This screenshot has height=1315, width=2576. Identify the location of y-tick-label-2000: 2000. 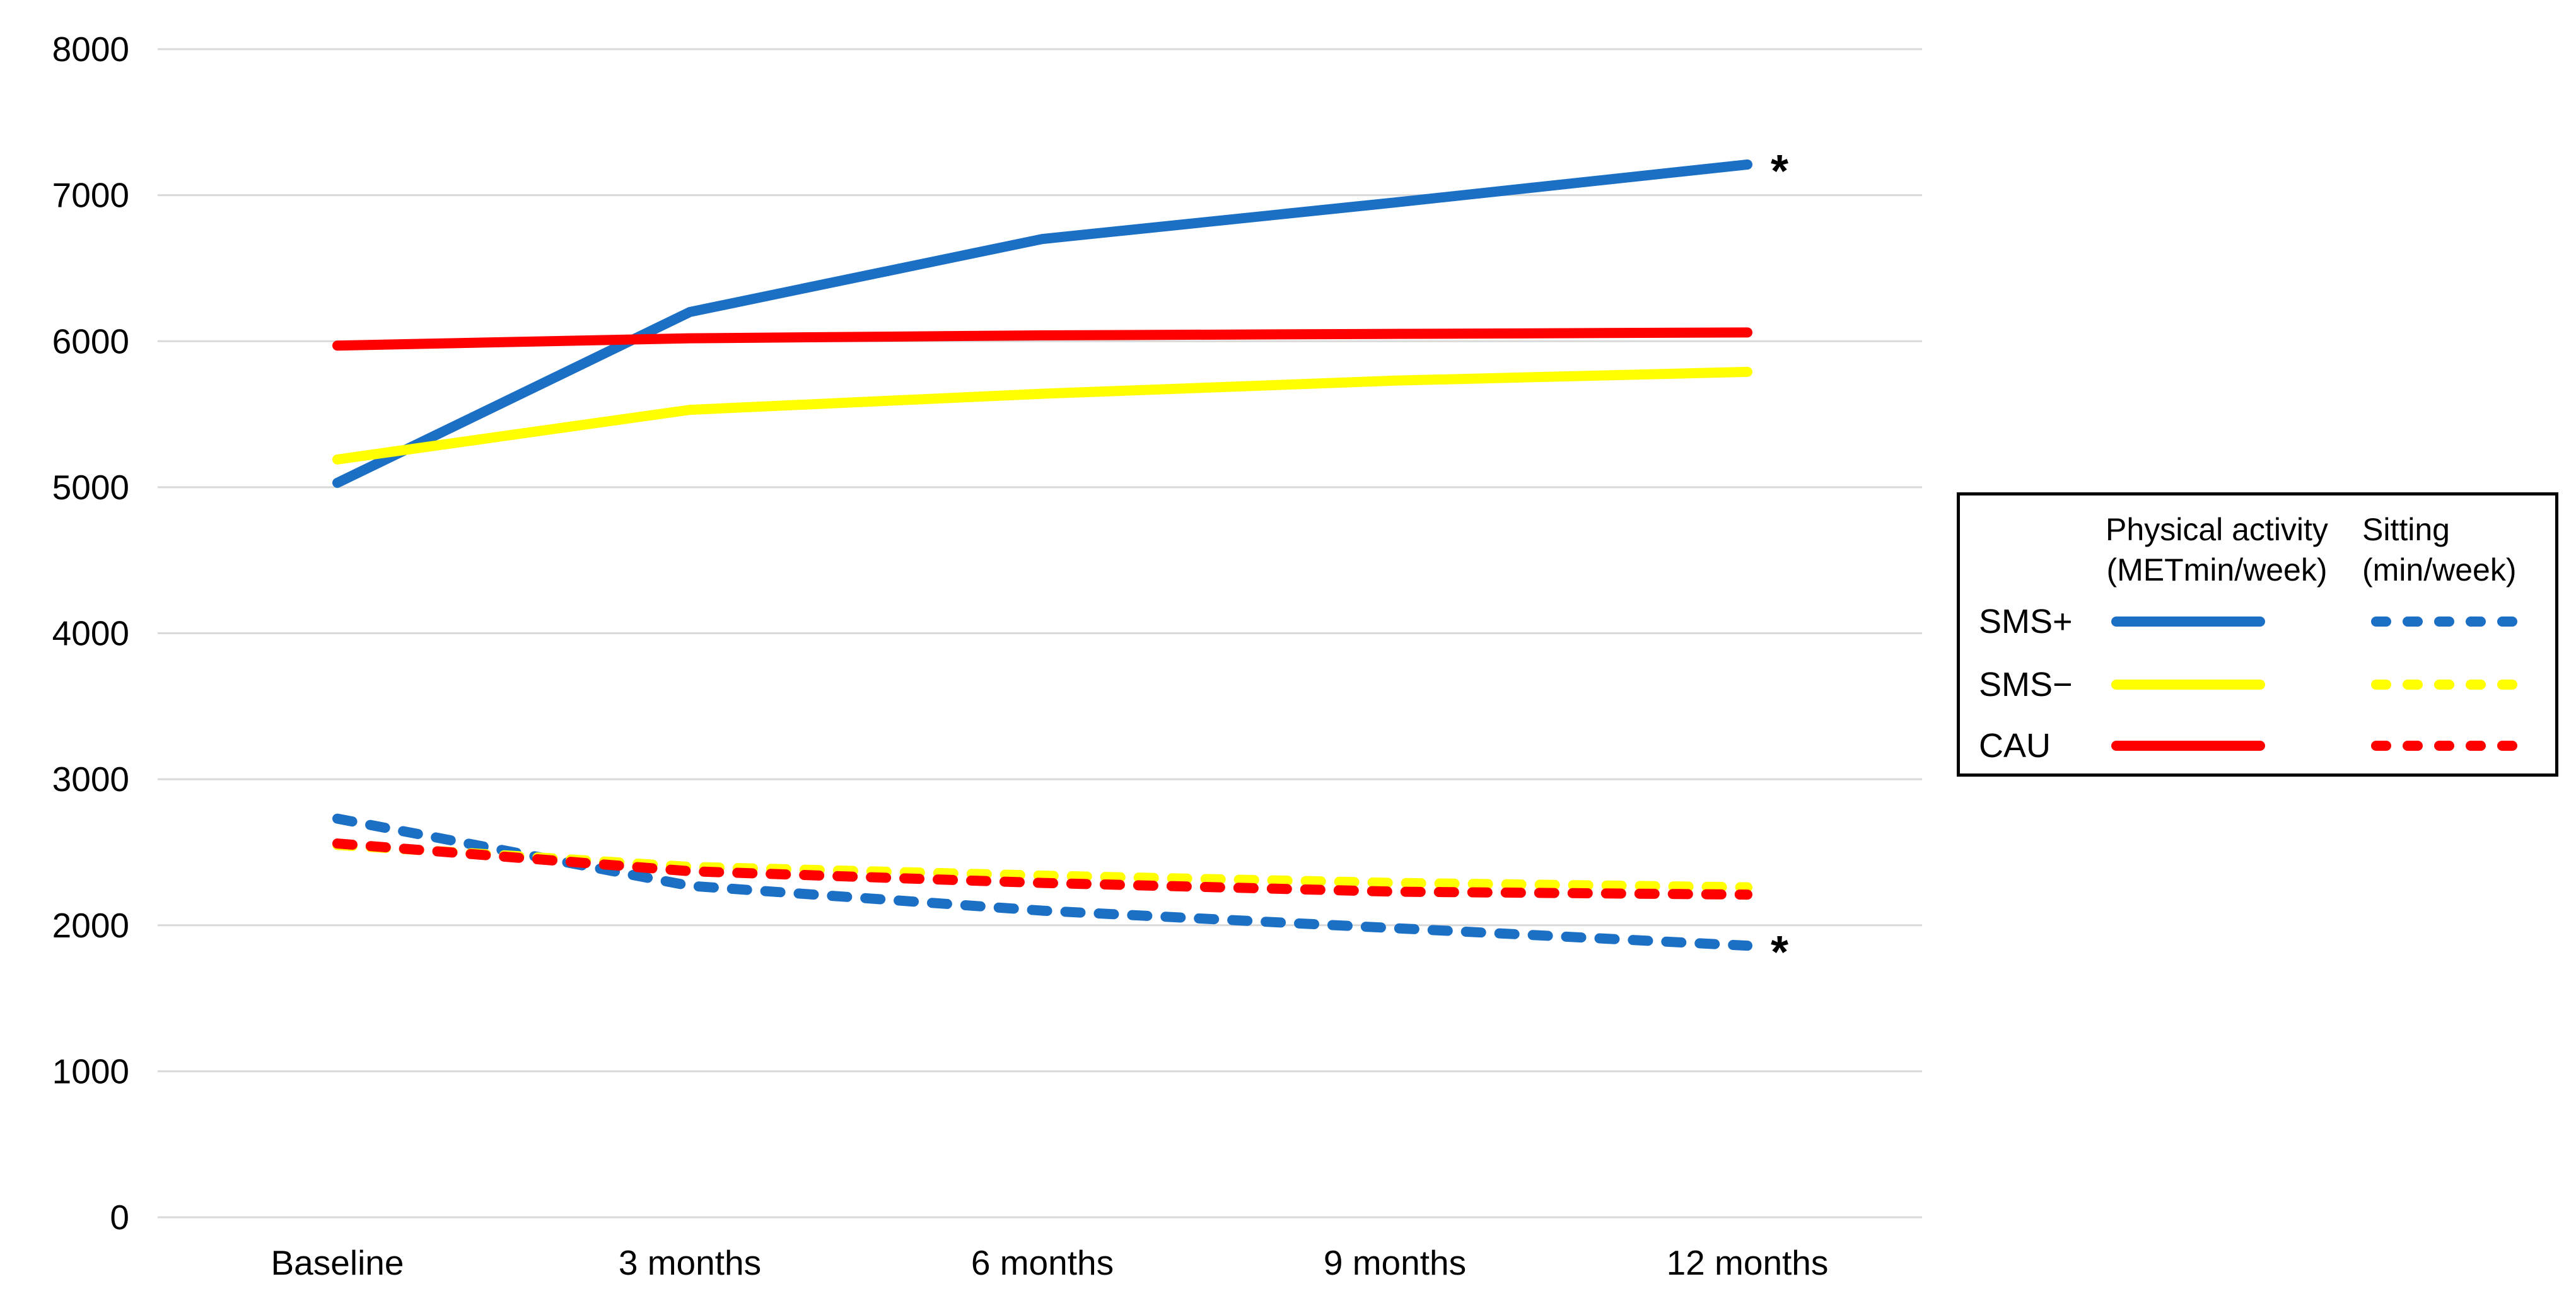
(90, 925).